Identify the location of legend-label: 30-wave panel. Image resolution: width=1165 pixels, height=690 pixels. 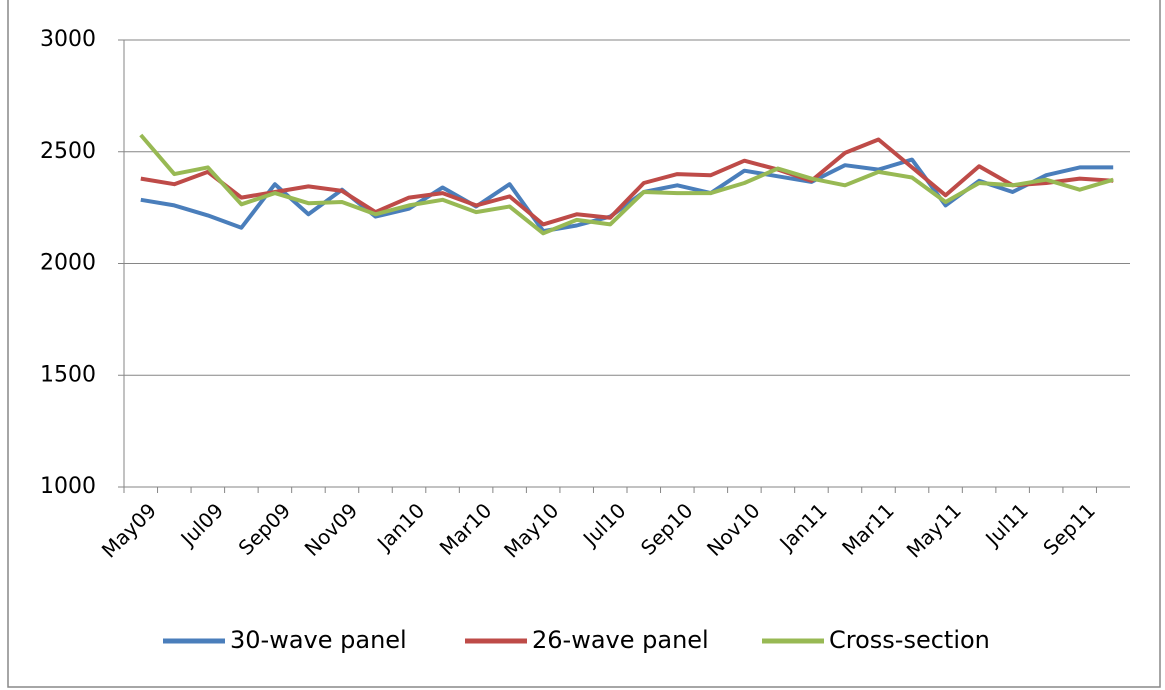
(318, 640).